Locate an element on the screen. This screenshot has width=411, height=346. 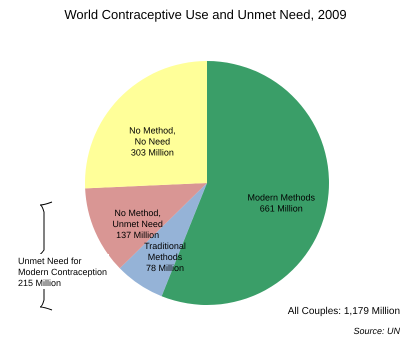
pie-slice is located at coordinates (146, 124).